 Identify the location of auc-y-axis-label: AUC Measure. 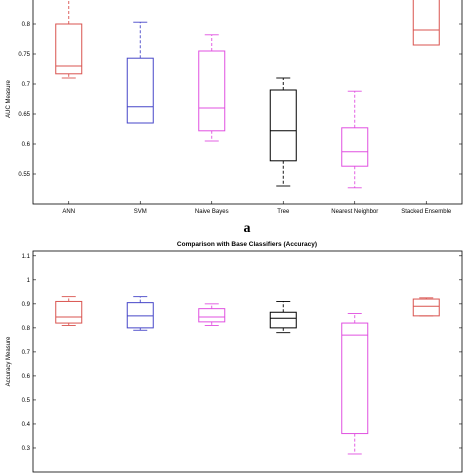
(9, 99).